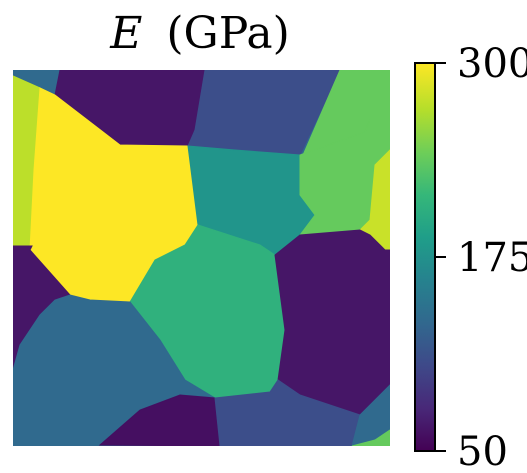 This screenshot has width=527, height=473. I want to click on grain-bottom-left-center, so click(159, 420).